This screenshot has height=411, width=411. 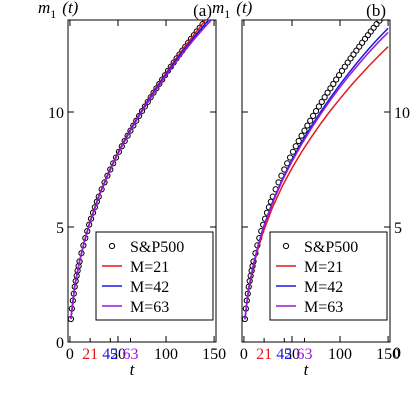 I want to click on legend-box, so click(x=328, y=276).